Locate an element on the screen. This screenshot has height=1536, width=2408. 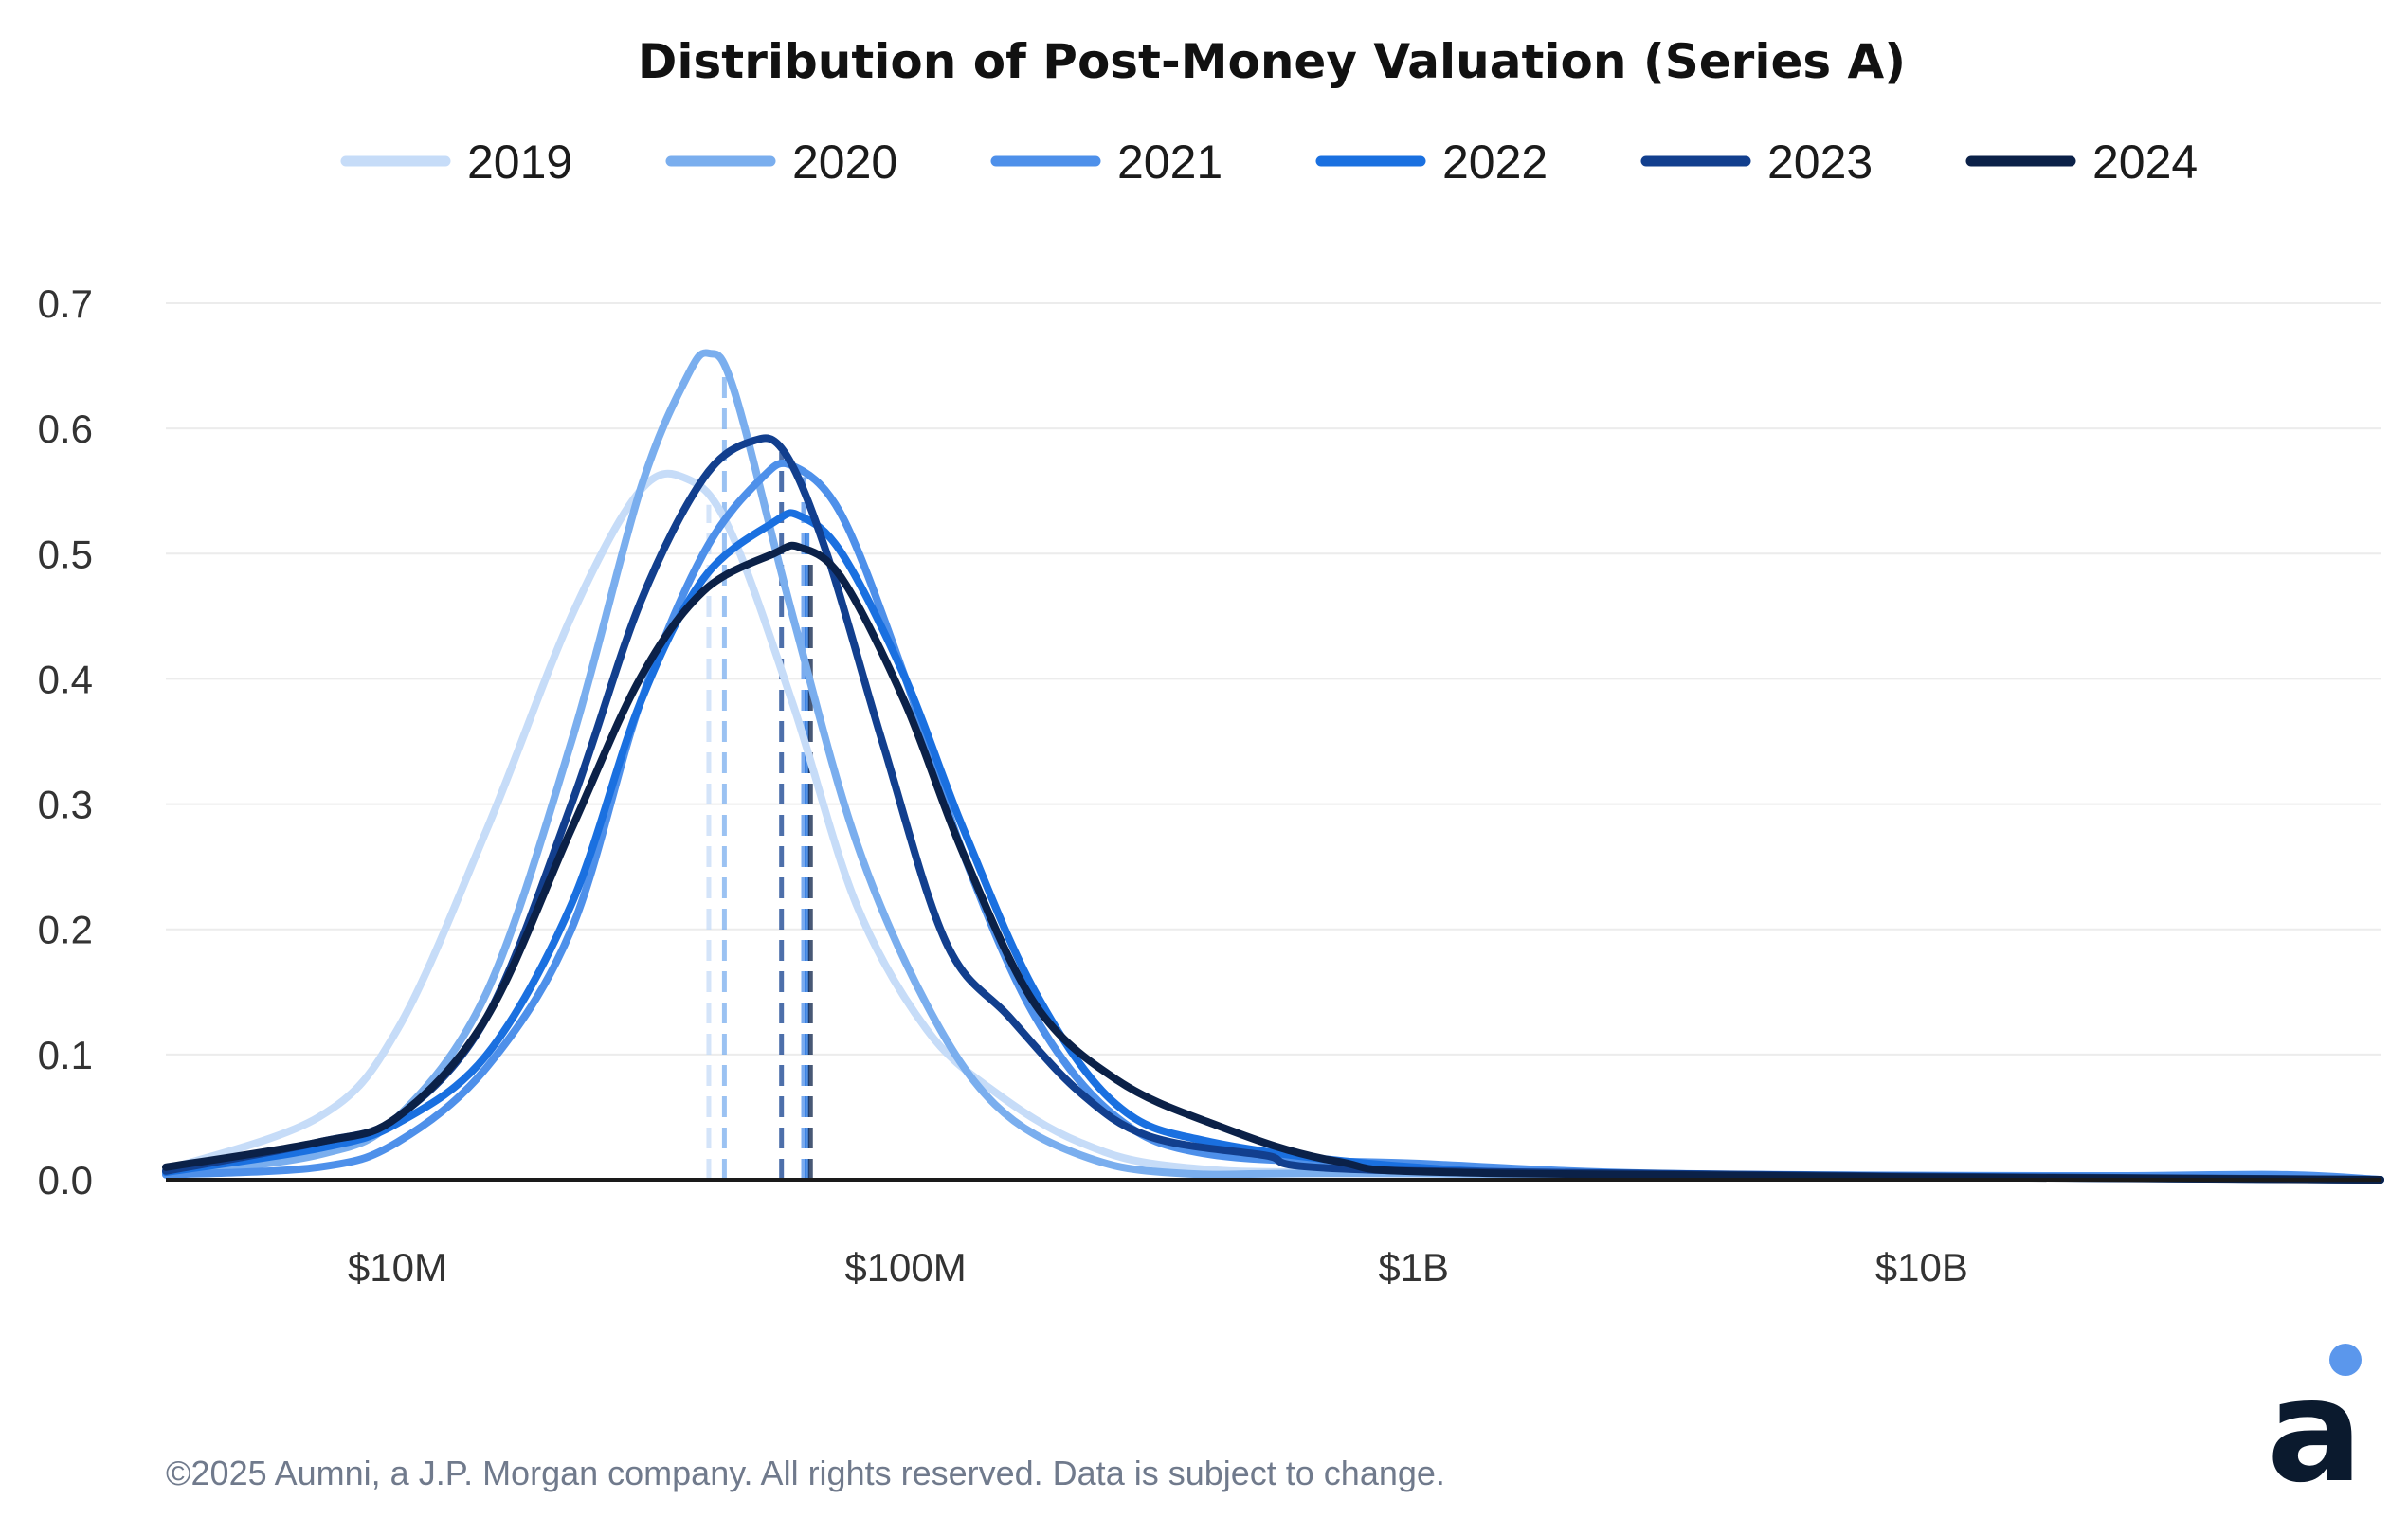
y-tick-label: 0.3 is located at coordinates (65, 805).